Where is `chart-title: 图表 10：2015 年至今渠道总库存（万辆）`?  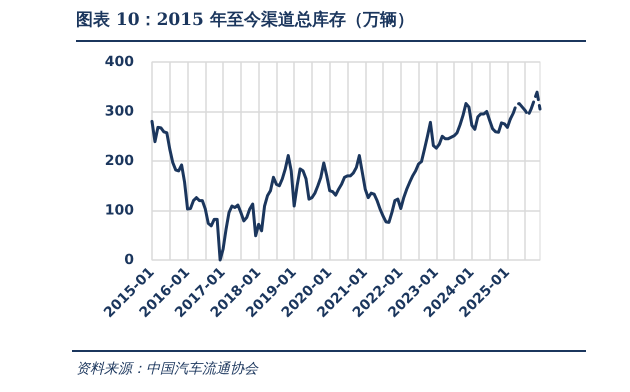
chart-title: 图表 10：2015 年至今渠道总库存（万辆） is located at coordinates (245, 20).